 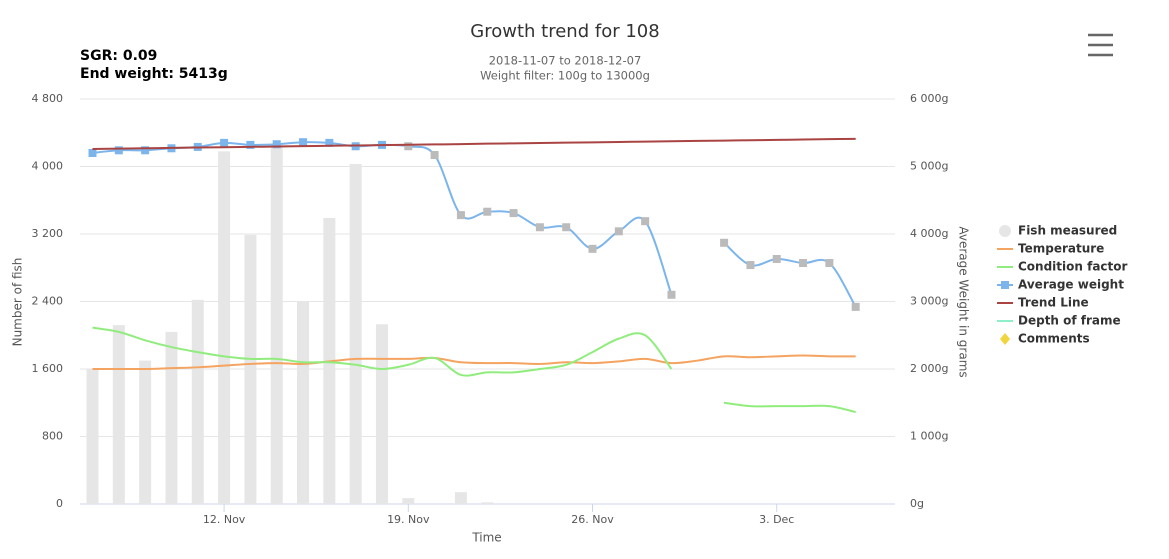 What do you see at coordinates (929, 166) in the screenshot?
I see `y2-tick-label: 5 000g` at bounding box center [929, 166].